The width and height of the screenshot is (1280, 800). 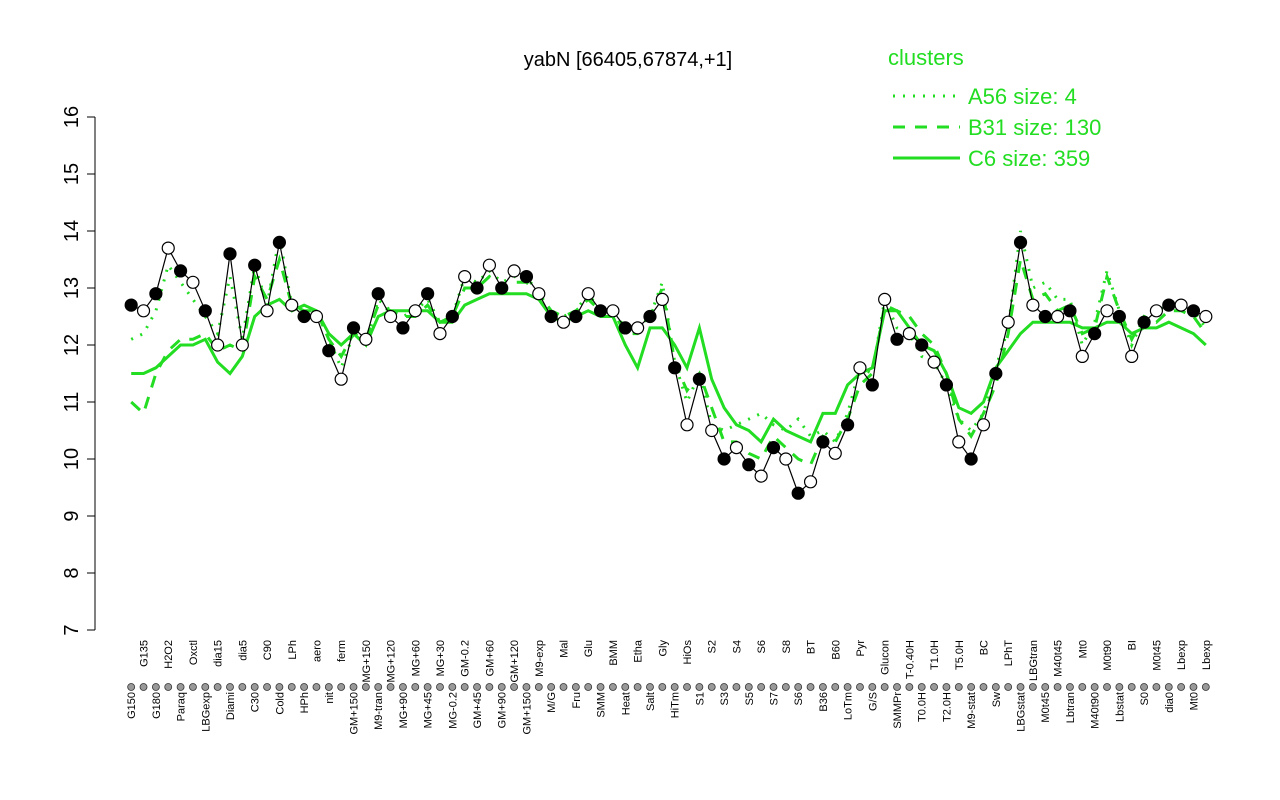 I want to click on x-tick-label: MG+120, so click(x=392, y=661).